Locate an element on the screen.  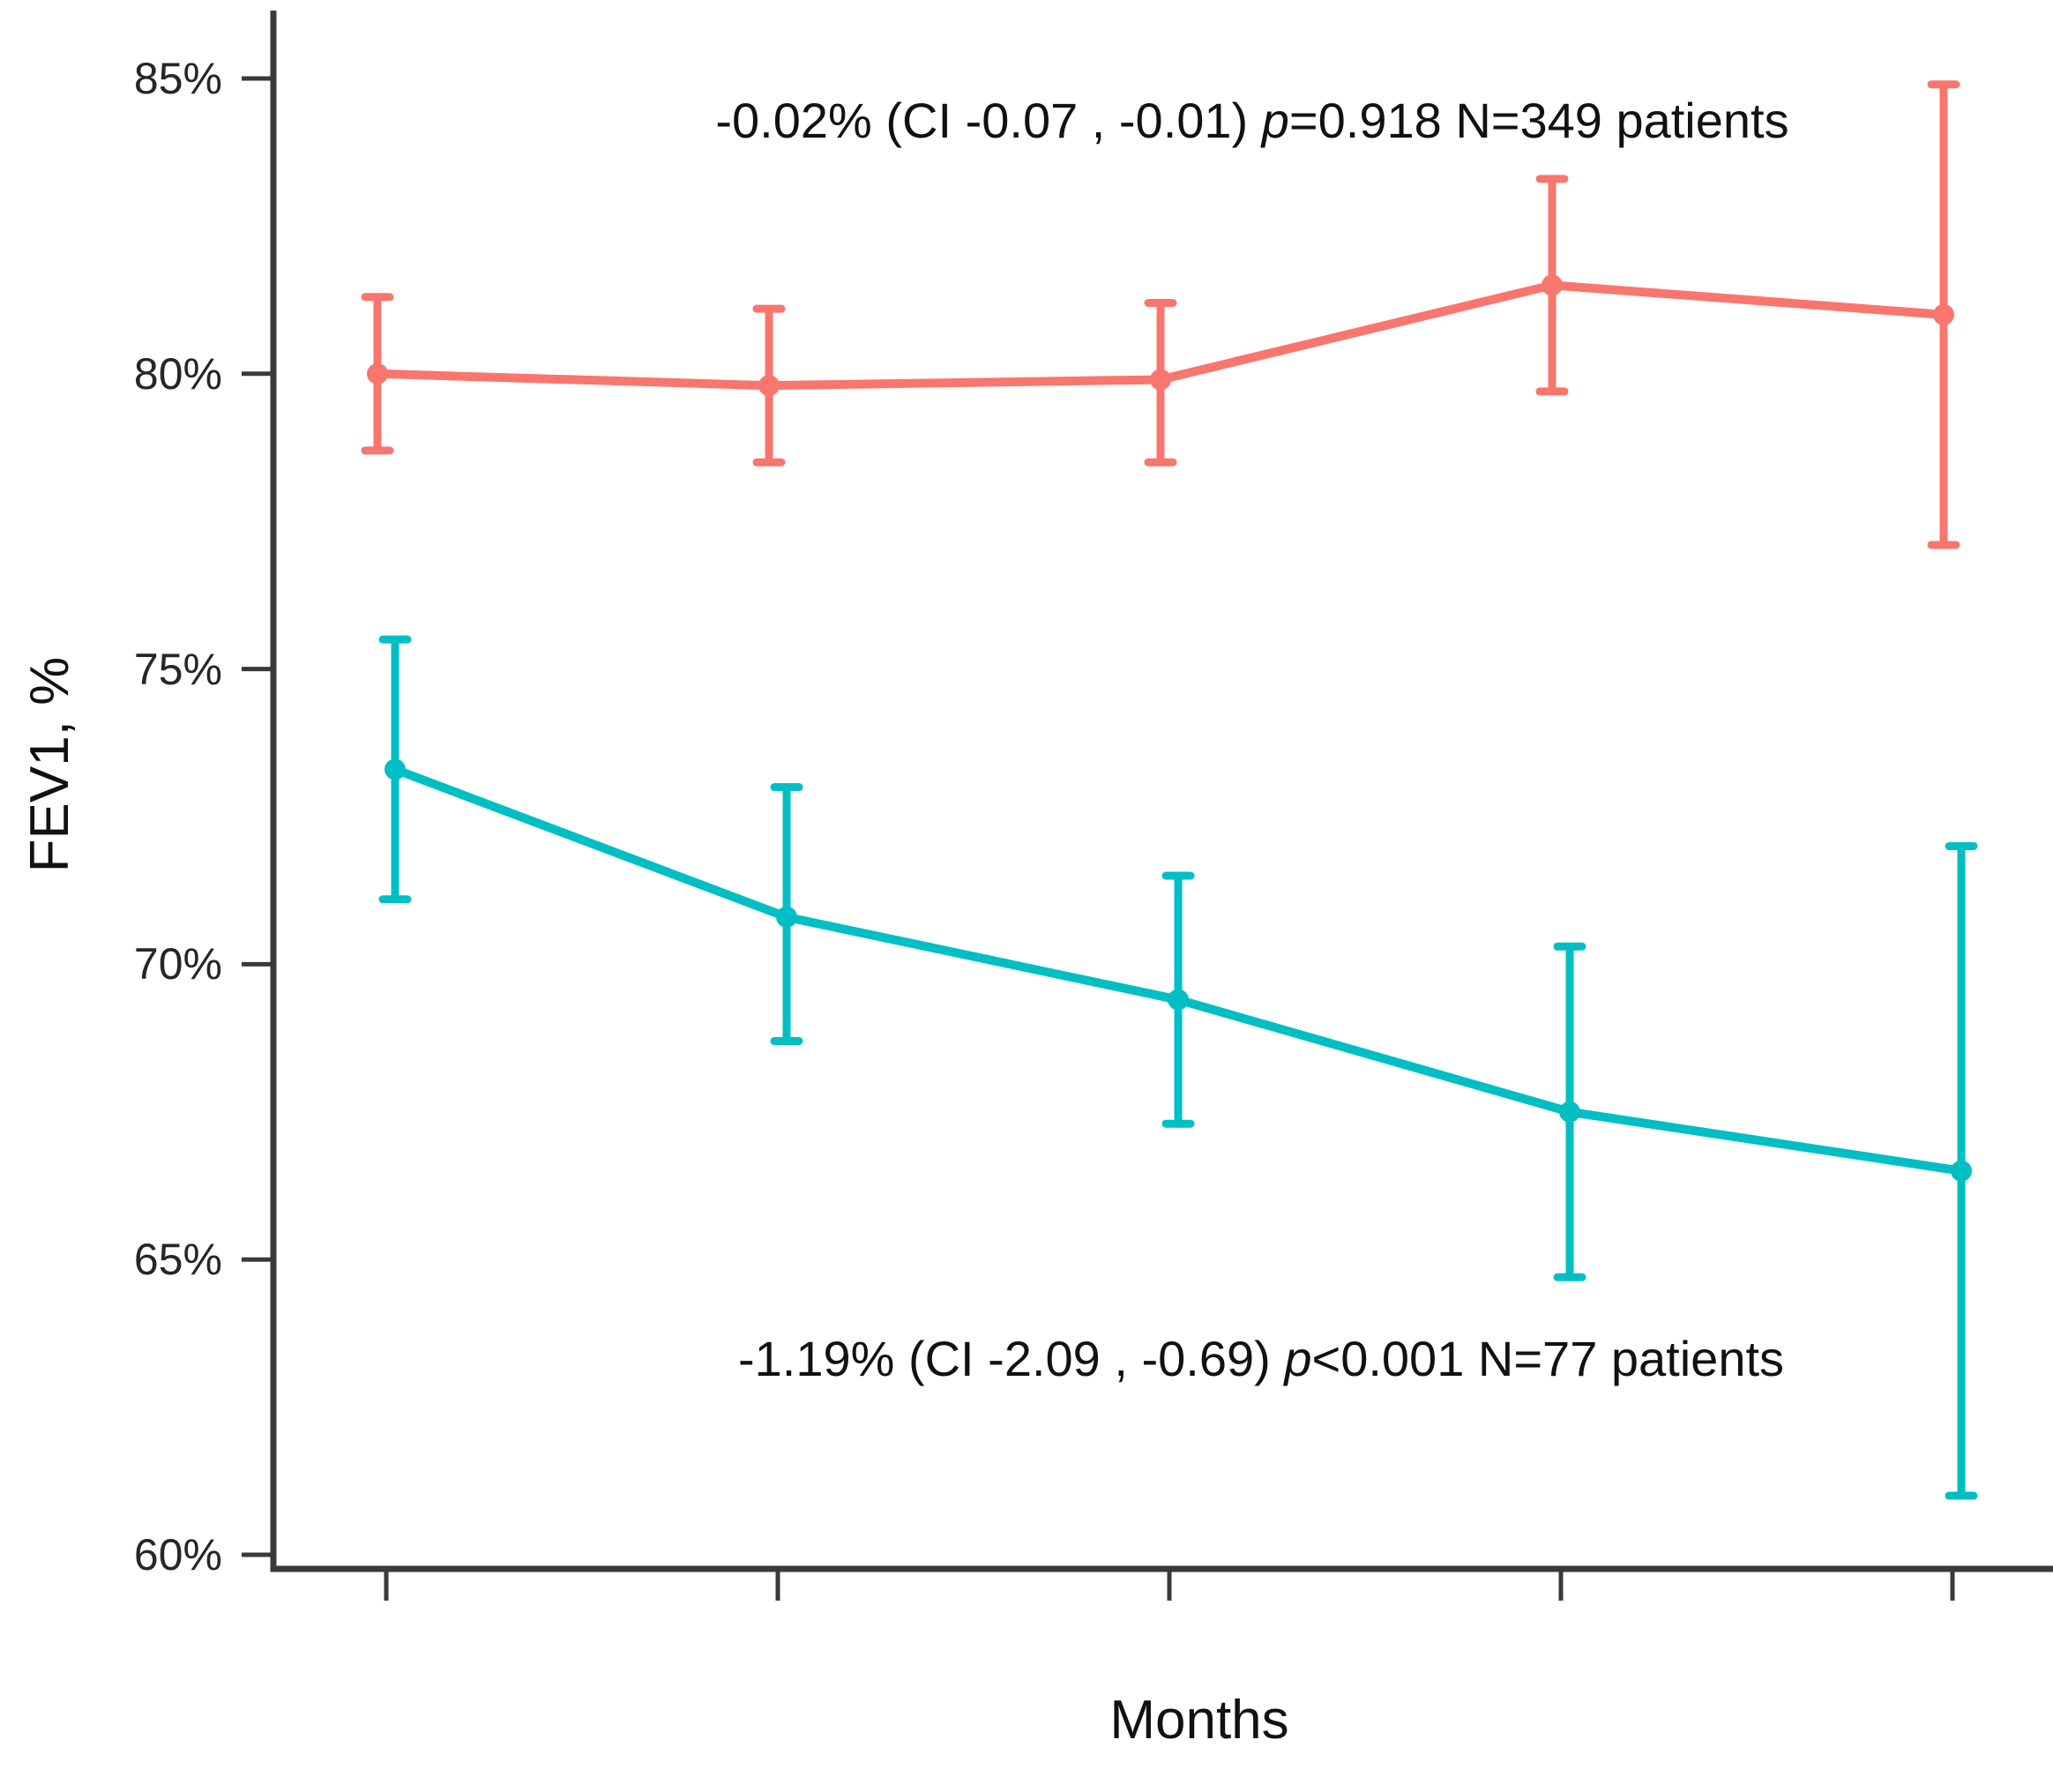
x-axis-title: Months is located at coordinates (1199, 1720).